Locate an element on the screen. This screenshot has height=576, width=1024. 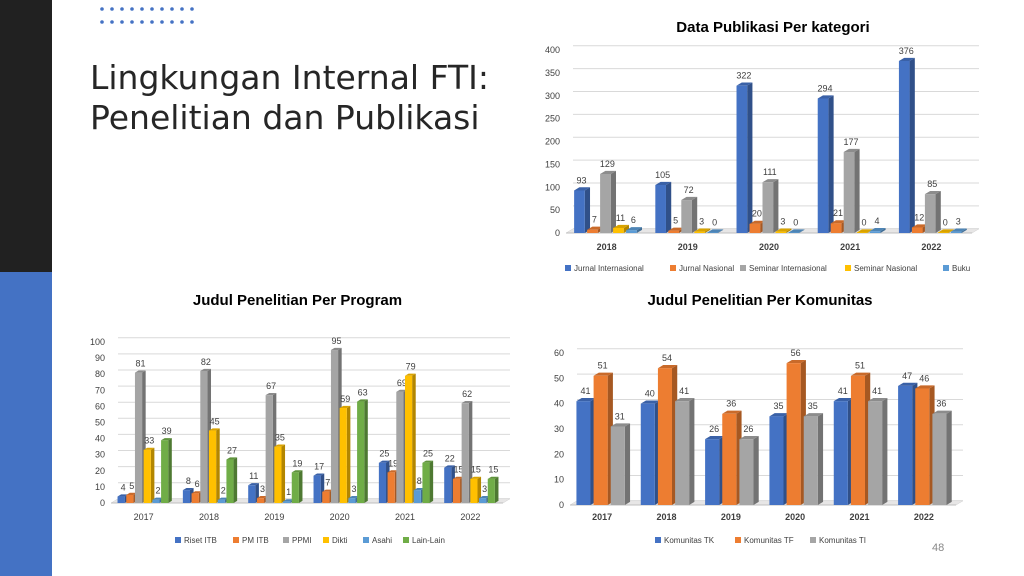
chart-program-category-label: 2020 is located at coordinates (340, 517).